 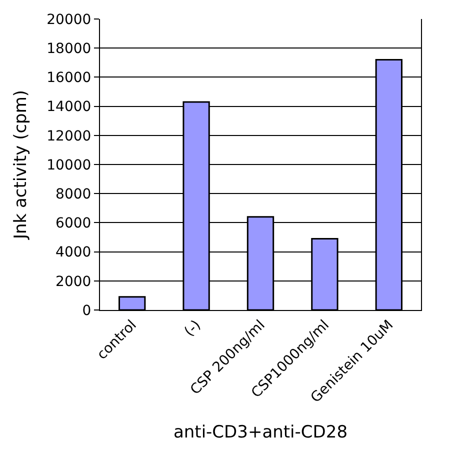 I want to click on y-tick-label: 2000, so click(x=74, y=282).